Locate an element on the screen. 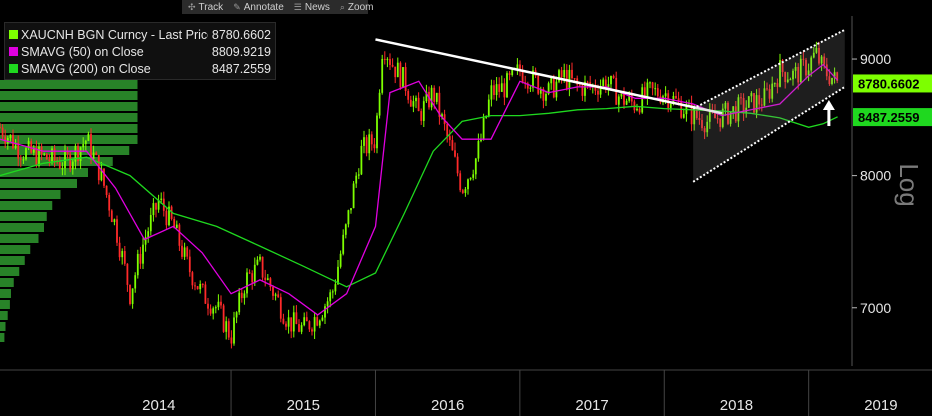  y-tick-label: 9000 is located at coordinates (875, 59).